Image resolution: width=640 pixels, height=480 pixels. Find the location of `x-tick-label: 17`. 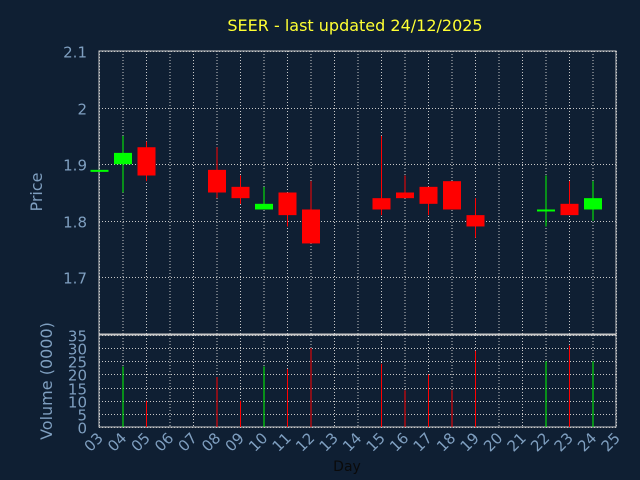

x-tick-label: 17 is located at coordinates (423, 442).